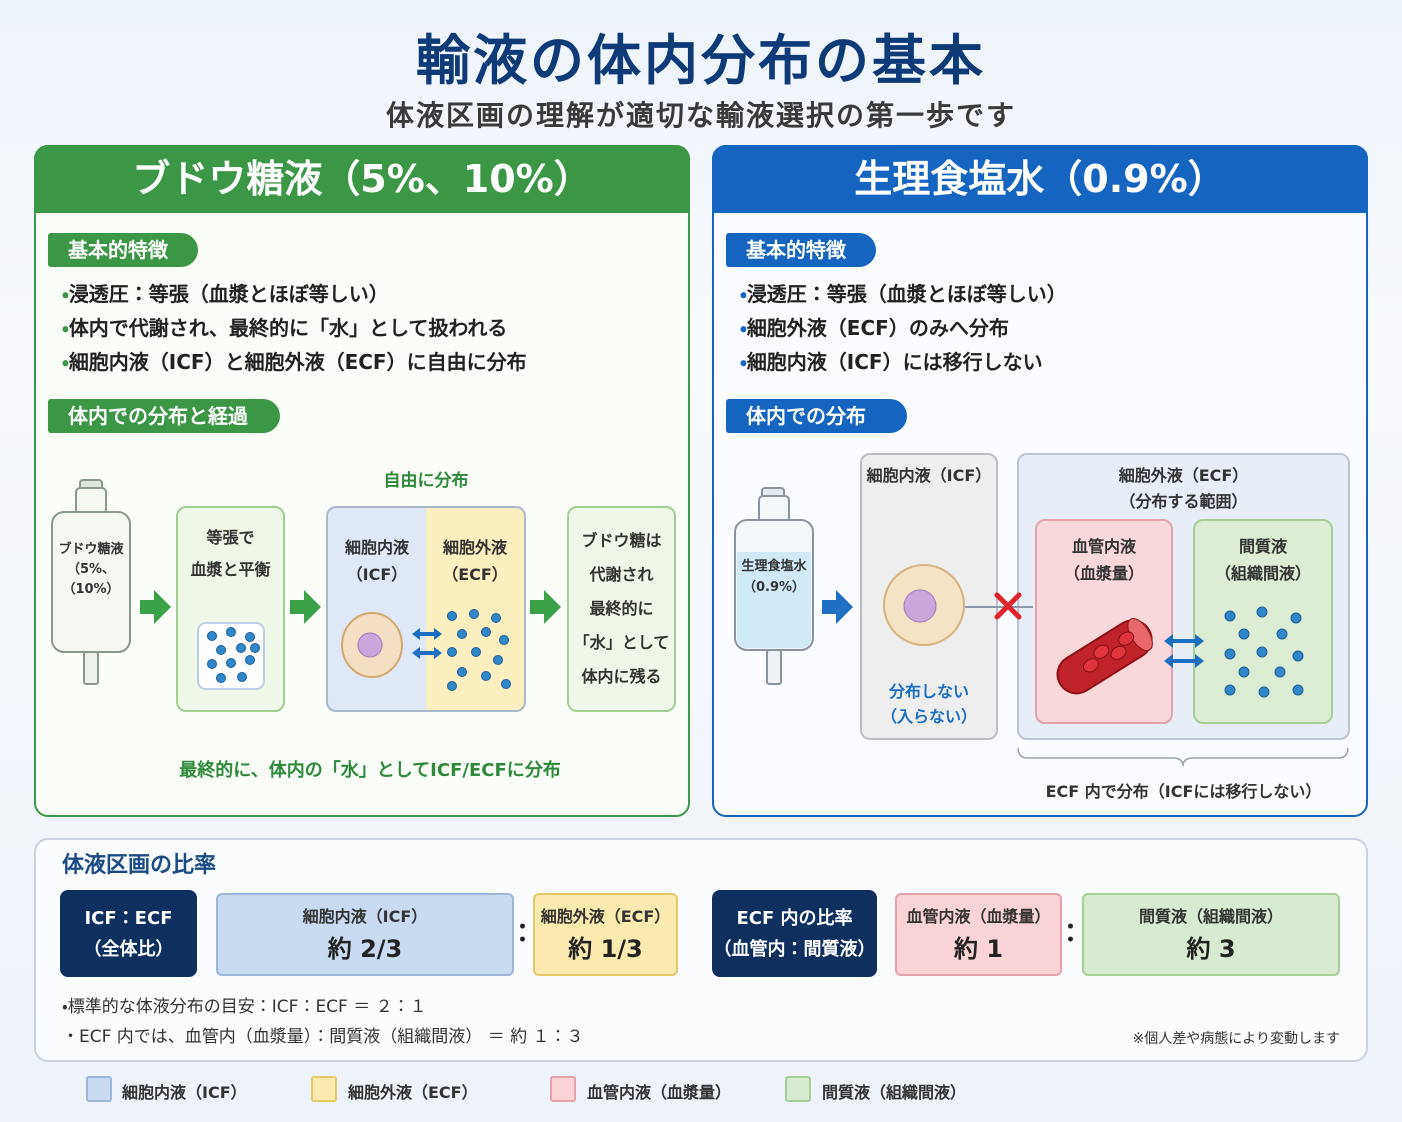 The image size is (1402, 1122). What do you see at coordinates (928, 716) in the screenshot?
I see `text-line: （入らない）` at bounding box center [928, 716].